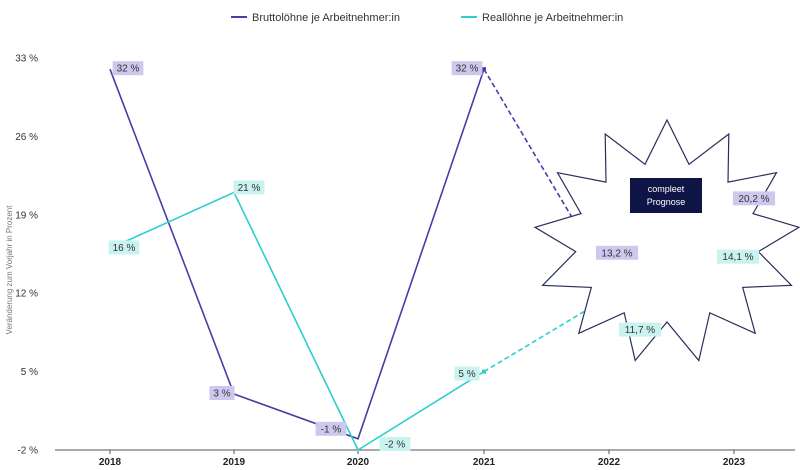 The image size is (800, 470). I want to click on forecast-note-box, so click(666, 195).